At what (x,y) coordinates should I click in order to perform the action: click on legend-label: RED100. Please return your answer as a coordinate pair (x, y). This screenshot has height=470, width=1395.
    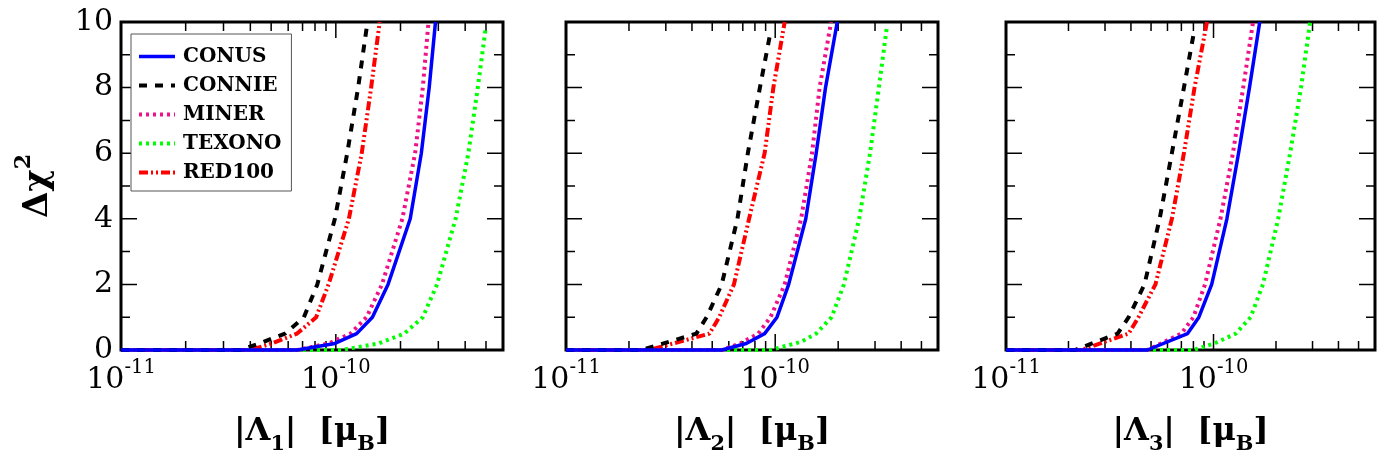
    Looking at the image, I should click on (228, 170).